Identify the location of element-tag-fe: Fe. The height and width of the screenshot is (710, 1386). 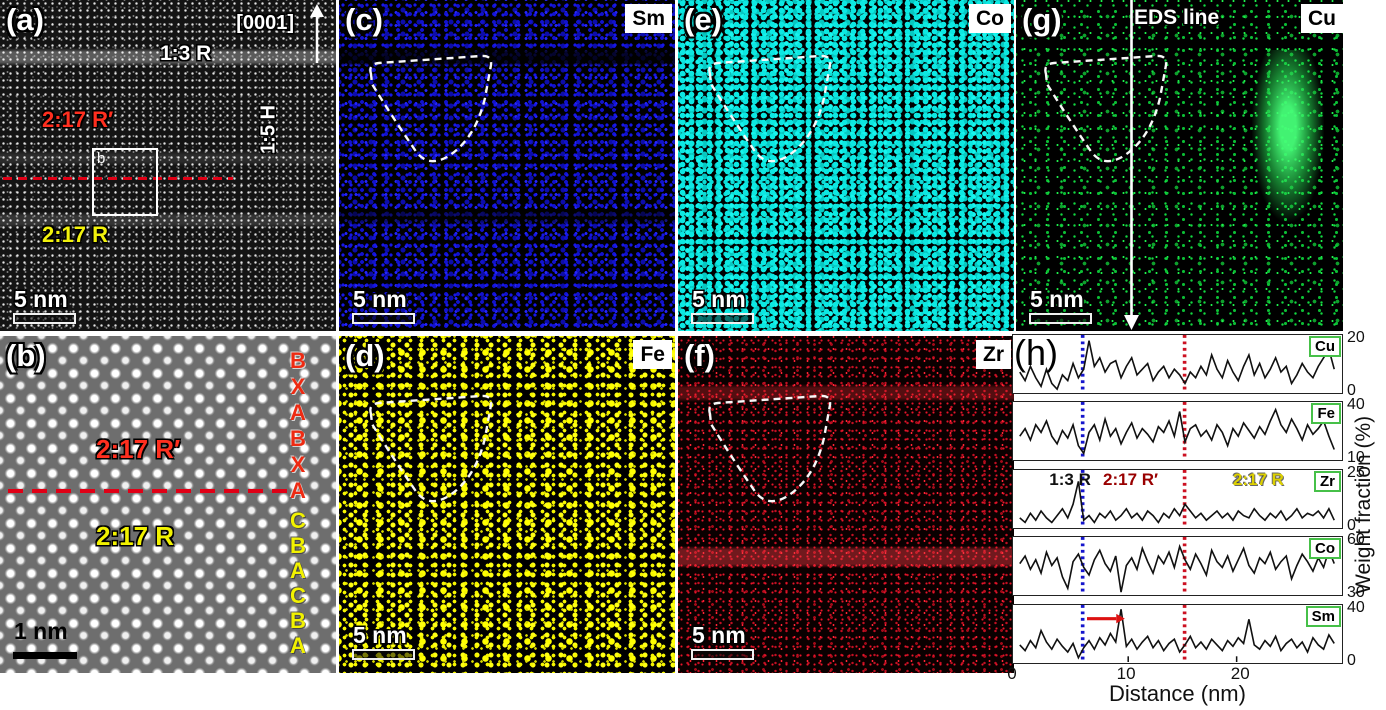
(652, 354).